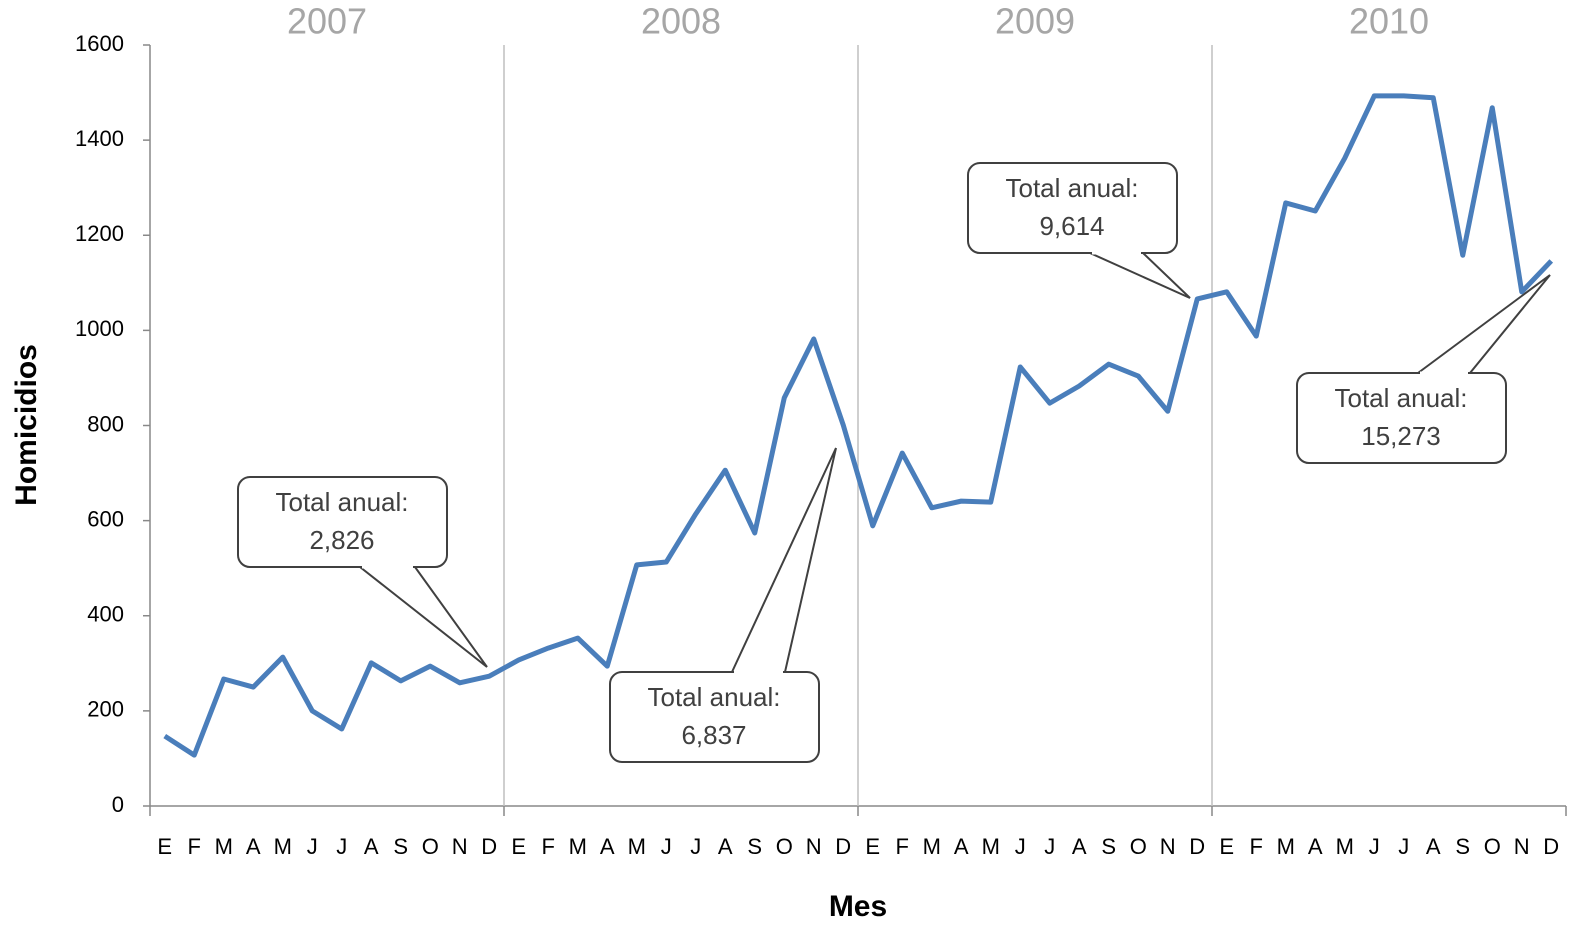 The image size is (1576, 930). Describe the element at coordinates (327, 21) in the screenshot. I see `group-label: 2007` at that location.